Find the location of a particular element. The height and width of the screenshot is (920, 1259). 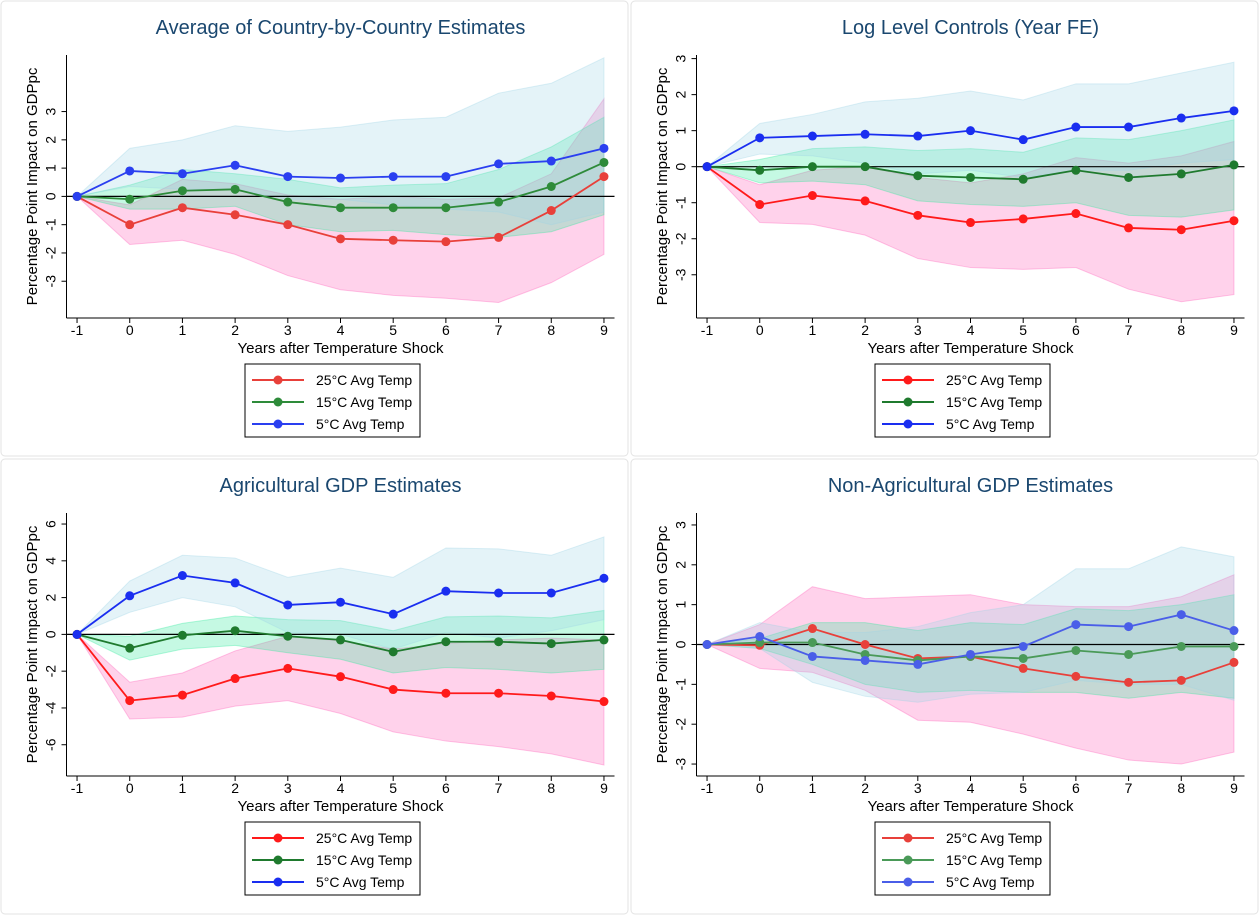

y-tick-label: -3 is located at coordinates (681, 274).